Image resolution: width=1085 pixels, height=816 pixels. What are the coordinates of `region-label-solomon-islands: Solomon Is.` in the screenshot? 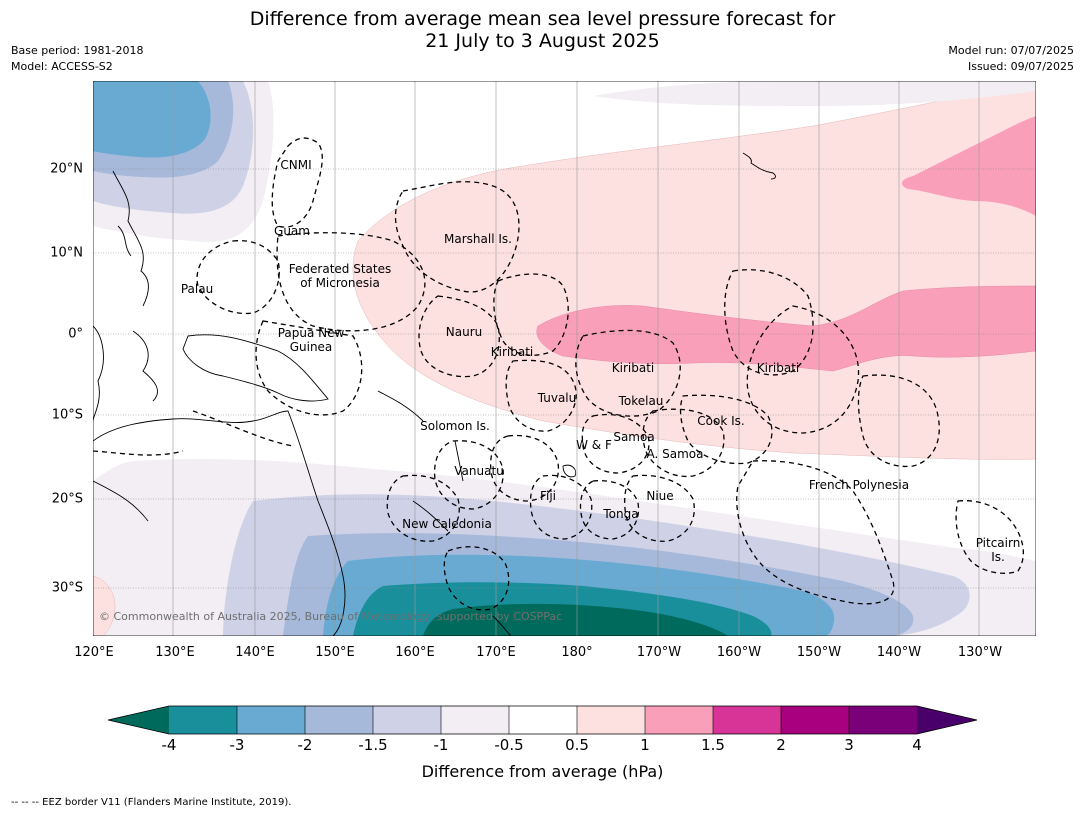 It's located at (455, 426).